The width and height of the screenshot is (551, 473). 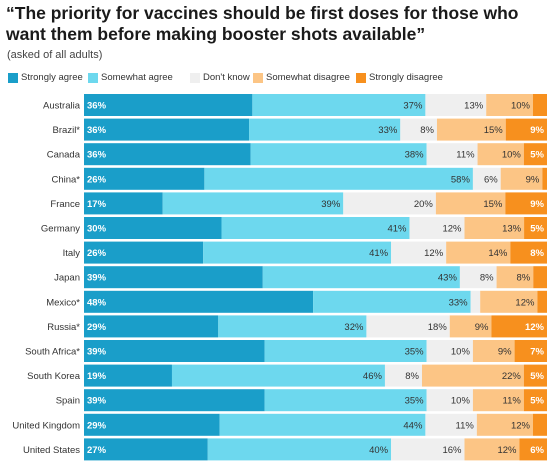 What do you see at coordinates (308, 77) in the screenshot?
I see `legend-label-somewhat-disagree: Somewhat disagree` at bounding box center [308, 77].